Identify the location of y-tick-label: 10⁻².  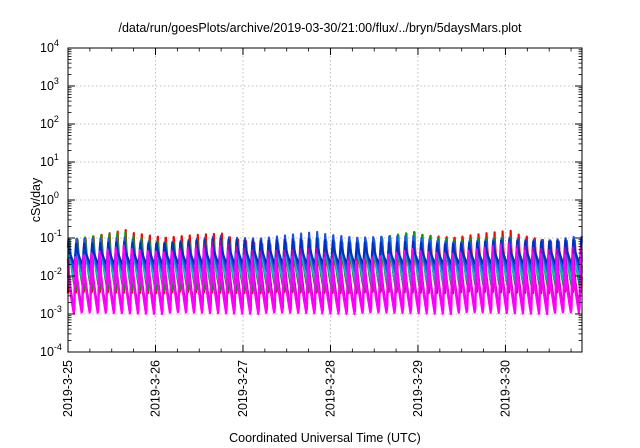
(51, 274).